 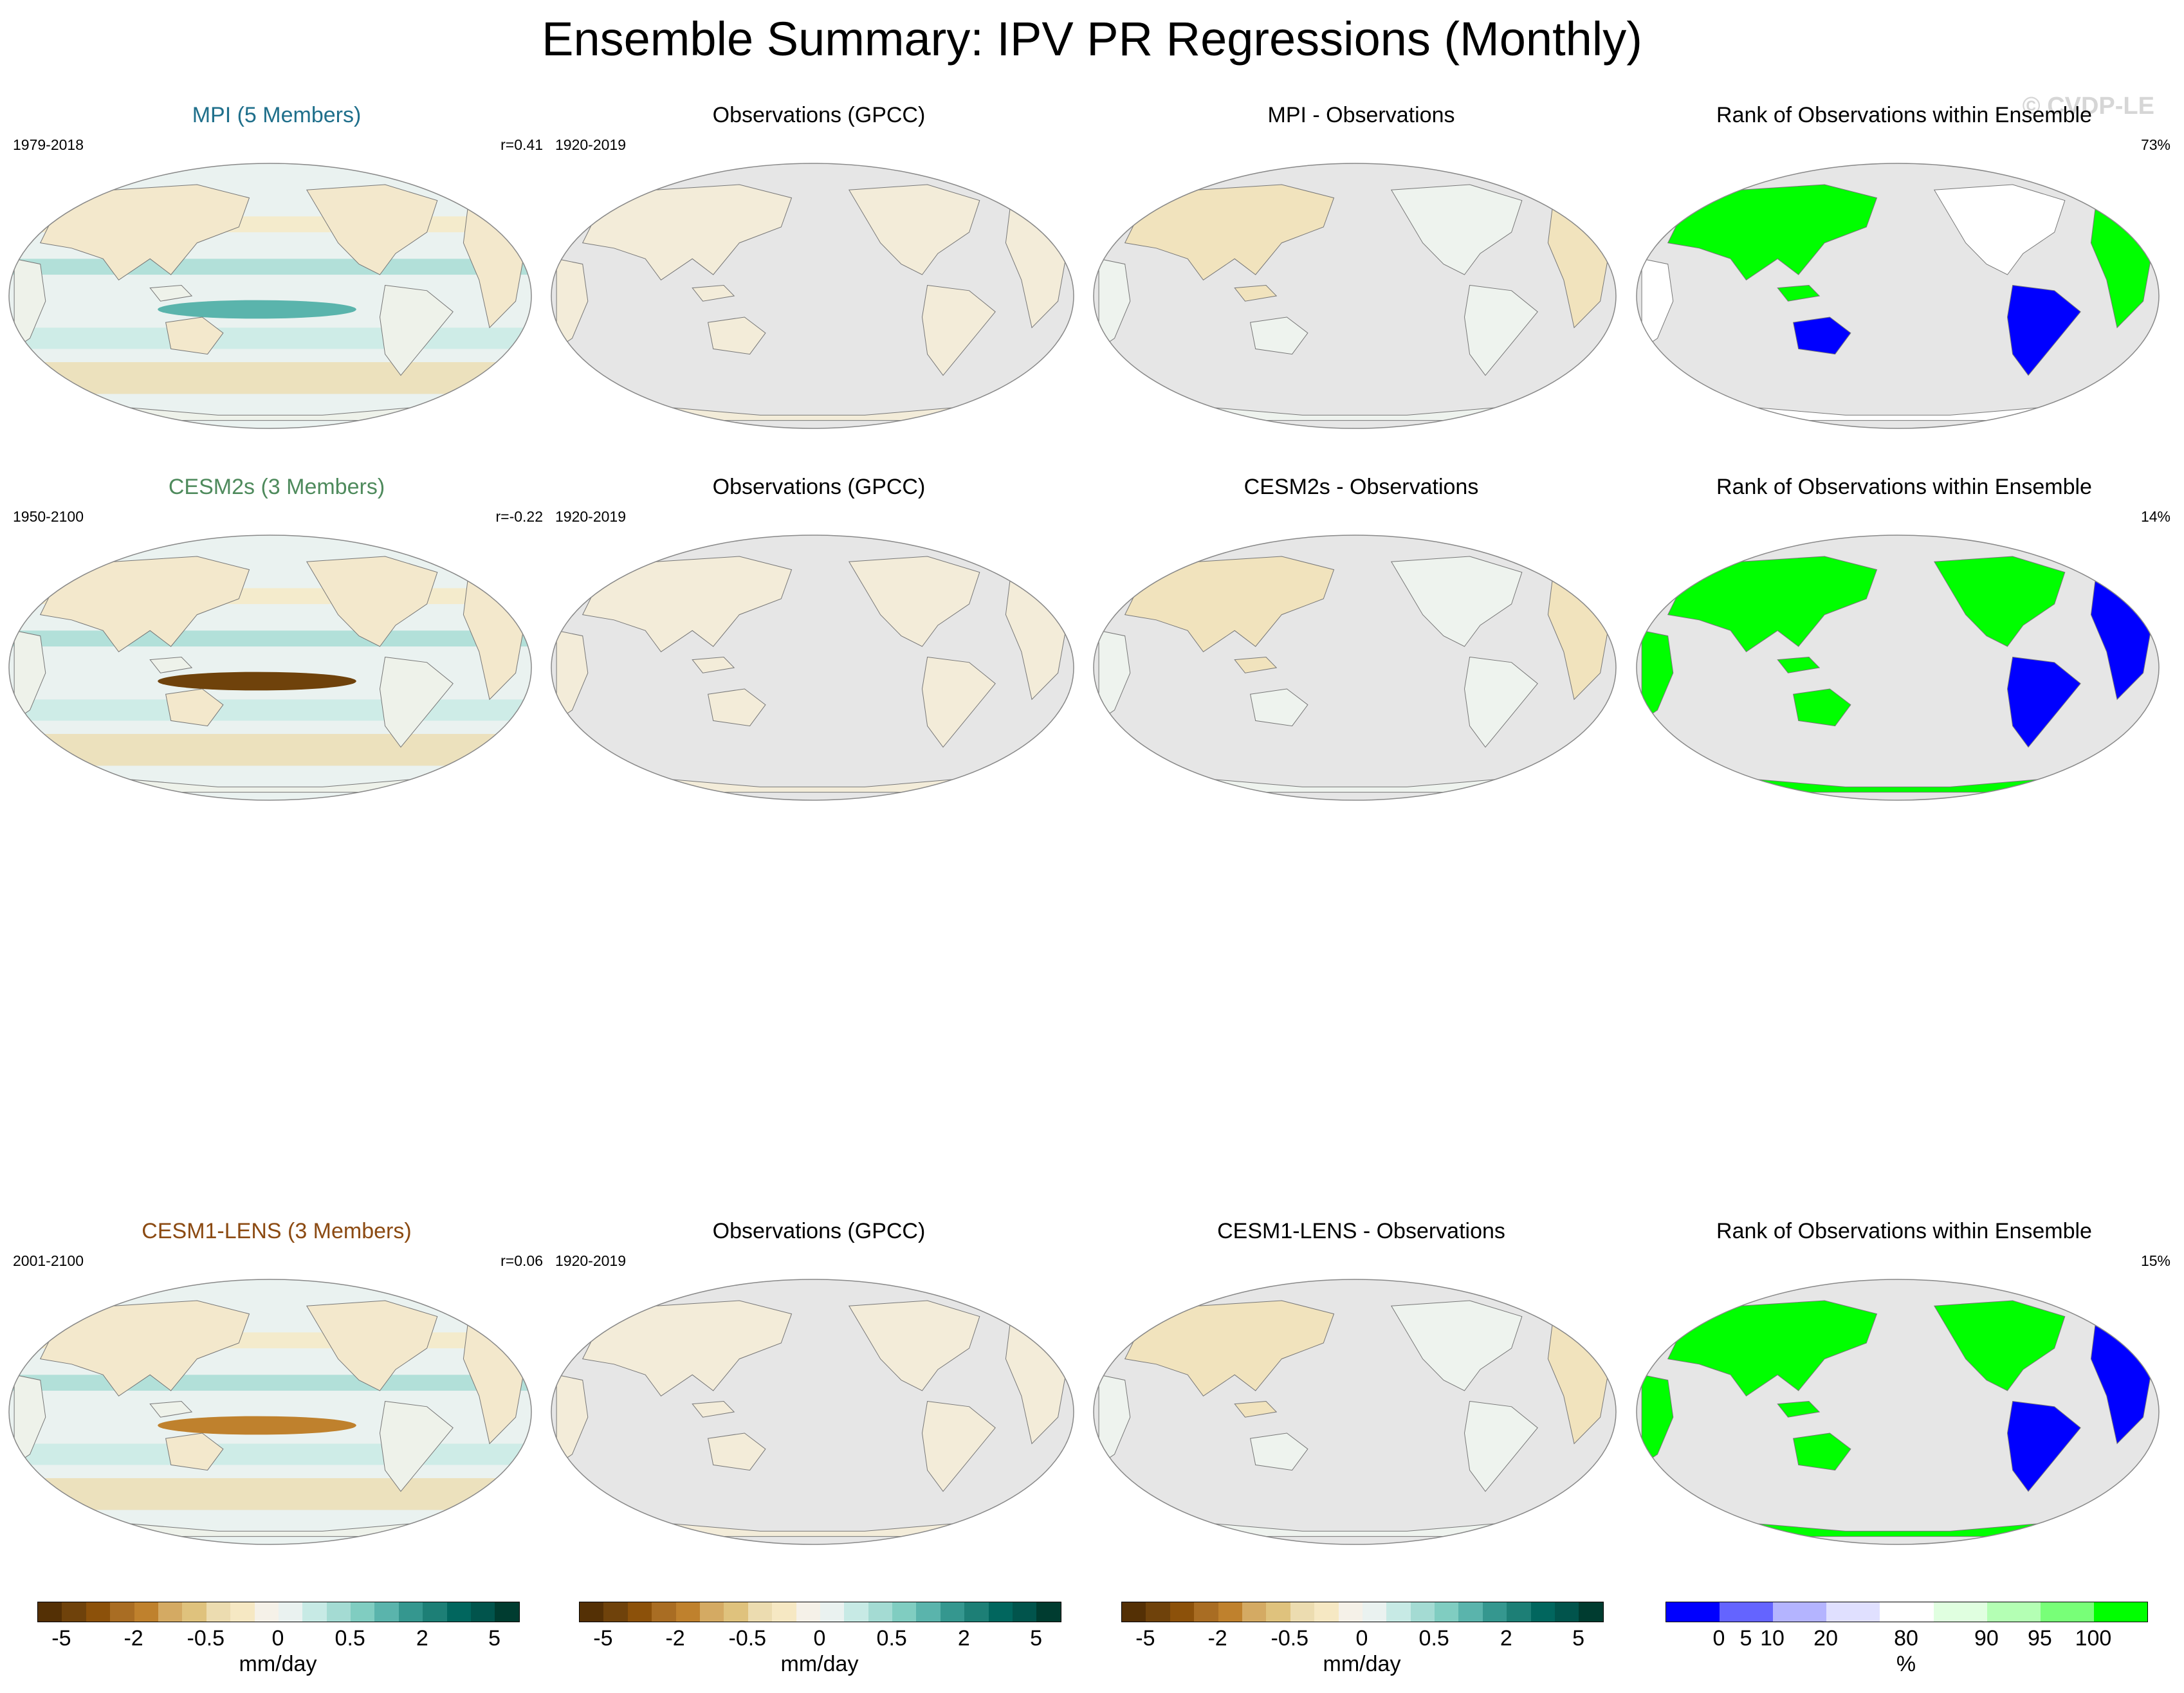 I want to click on colorbar-tick-label: 20, so click(x=1826, y=1638).